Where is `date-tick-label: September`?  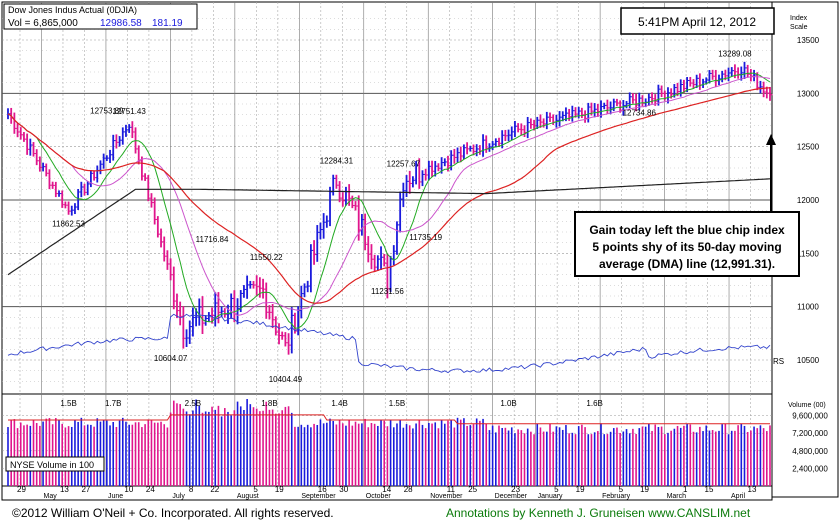
date-tick-label: September is located at coordinates (318, 496).